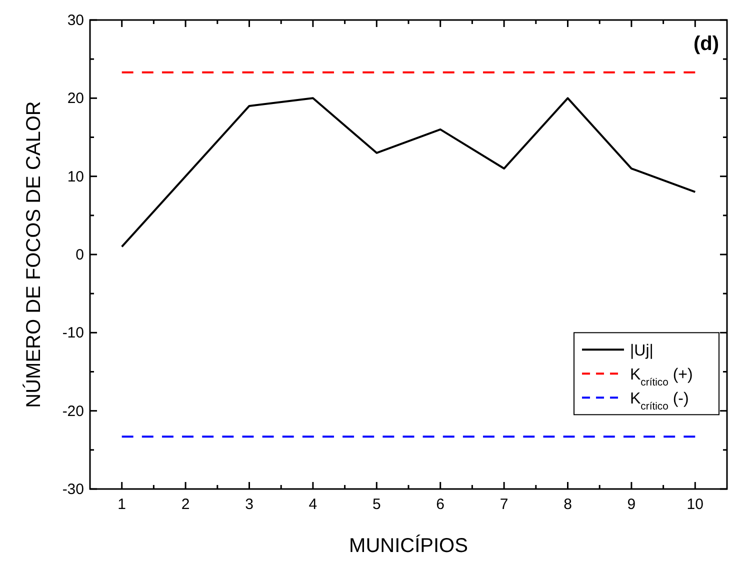 The height and width of the screenshot is (564, 733). Describe the element at coordinates (440, 504) in the screenshot. I see `x-tick-label: 6` at that location.